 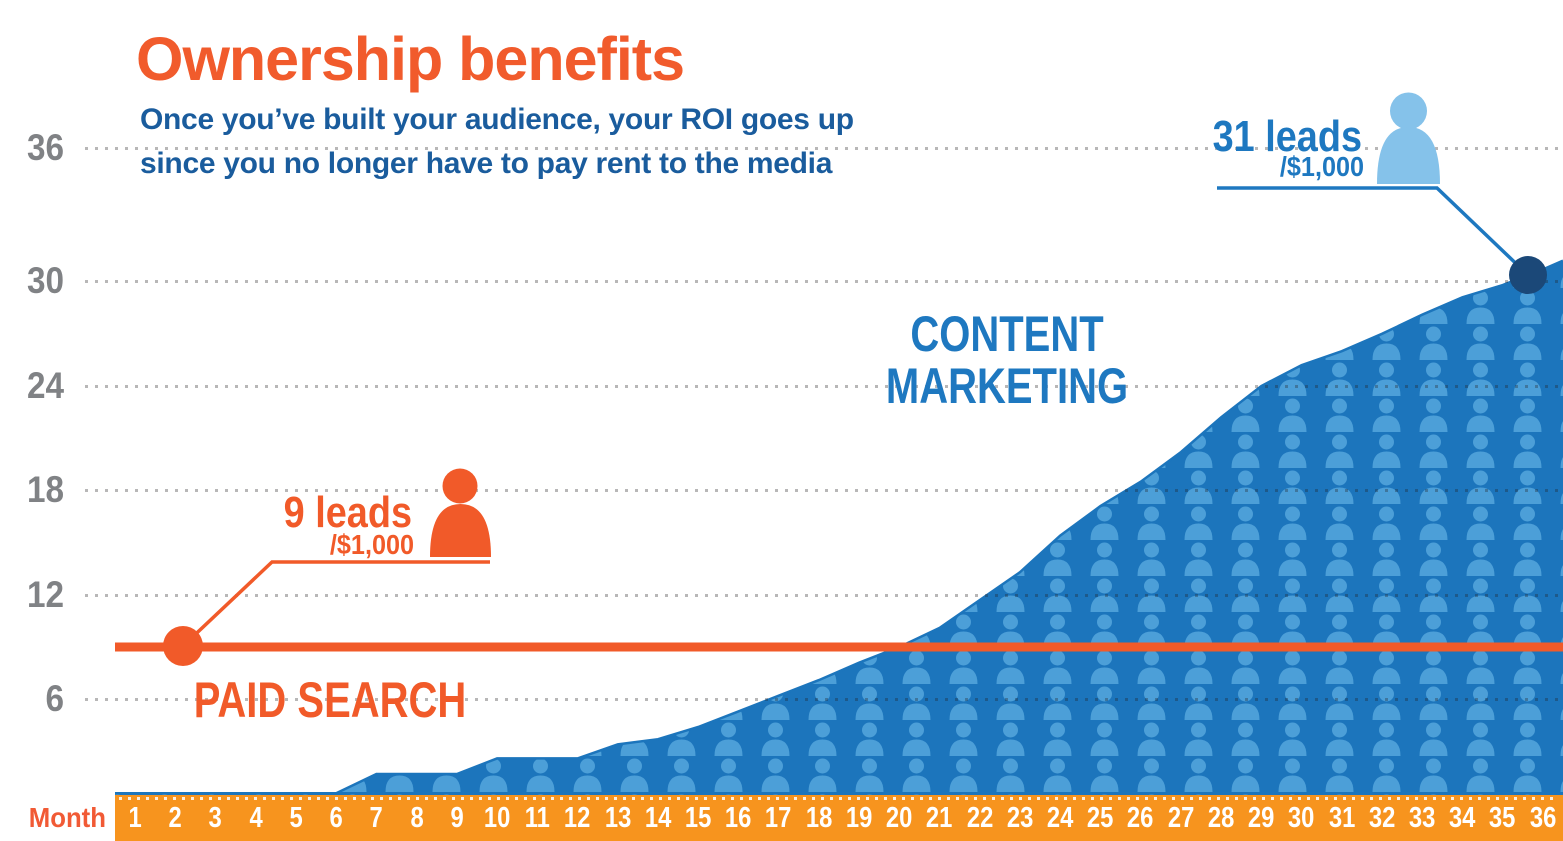 What do you see at coordinates (497, 818) in the screenshot?
I see `month-tick-label-10: 10` at bounding box center [497, 818].